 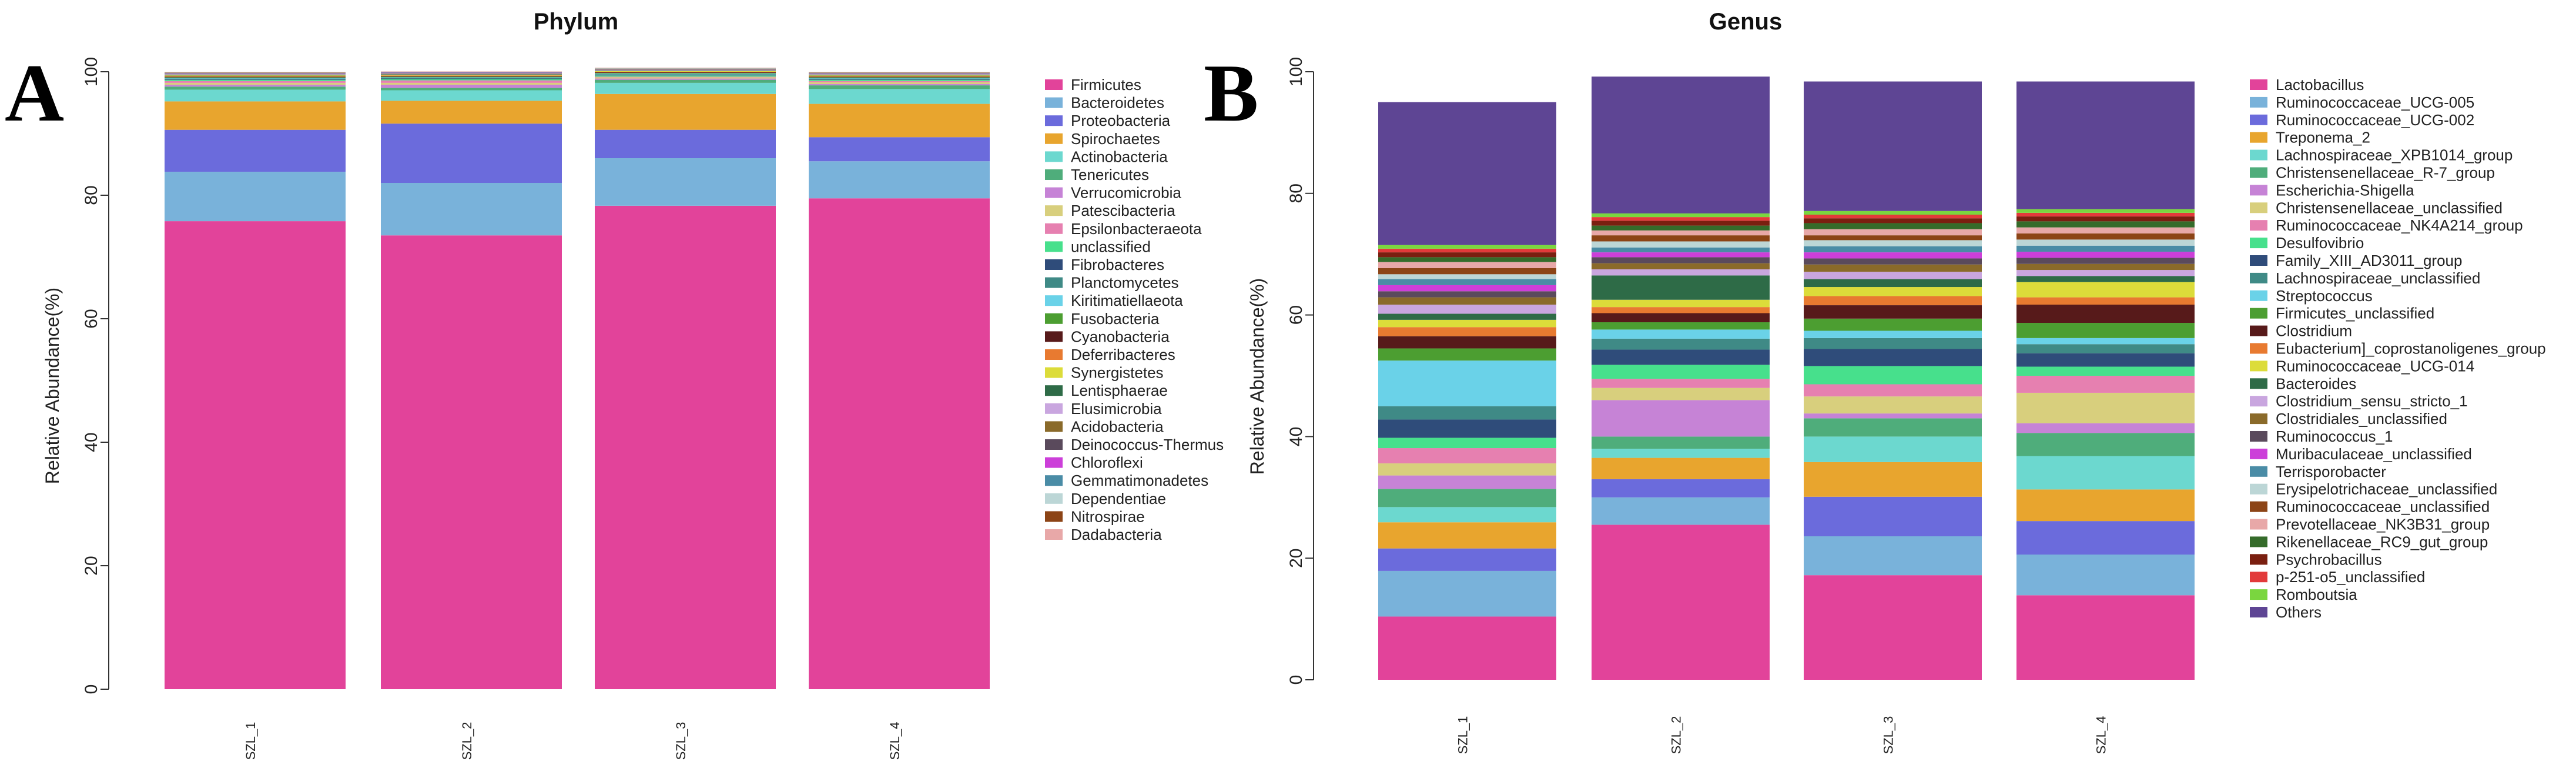 What do you see at coordinates (1107, 463) in the screenshot?
I see `legend-label: Chloroflexi` at bounding box center [1107, 463].